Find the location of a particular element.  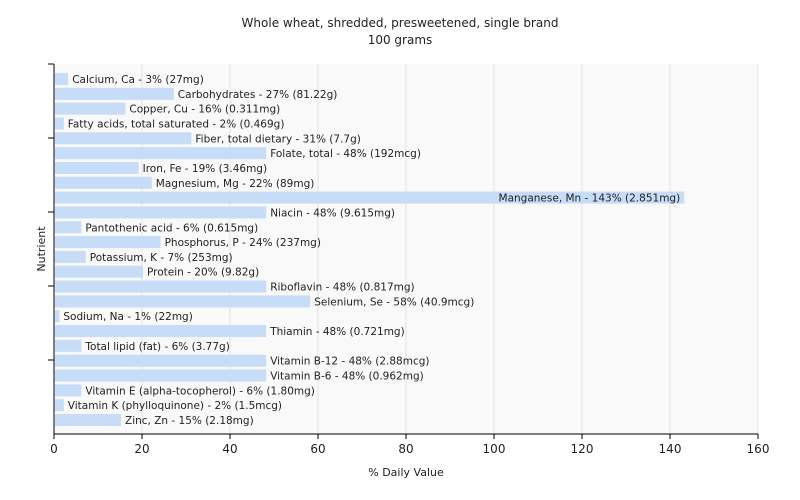

bar-label: Sodium, Na - 1% (22mg) is located at coordinates (127, 317).